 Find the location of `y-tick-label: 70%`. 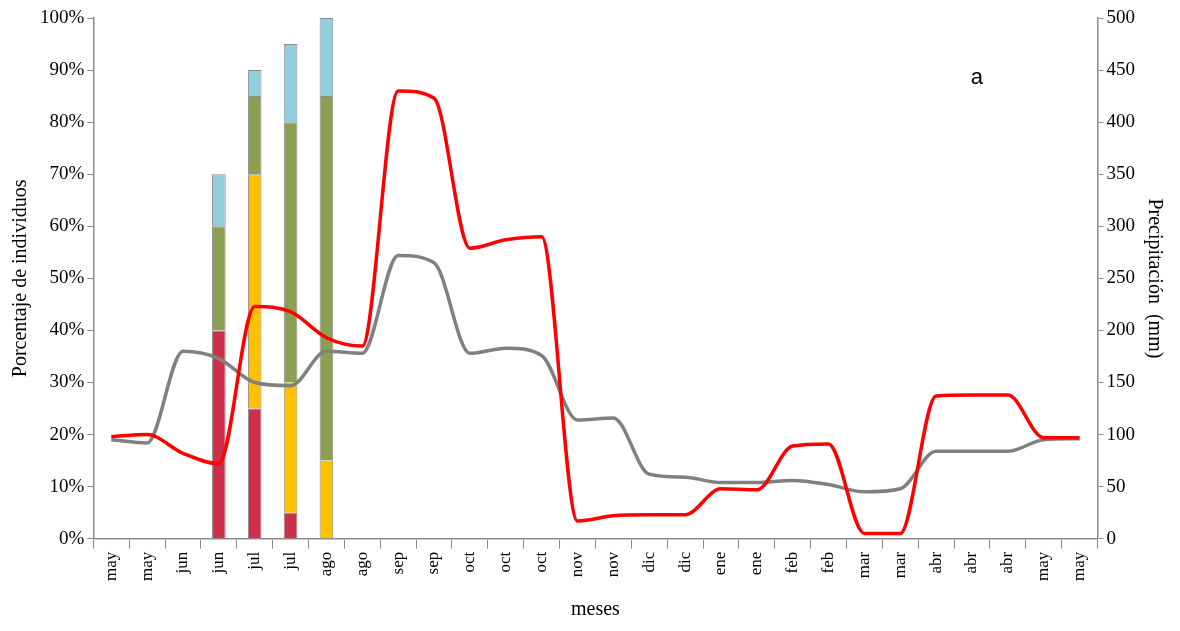

y-tick-label: 70% is located at coordinates (67, 173).